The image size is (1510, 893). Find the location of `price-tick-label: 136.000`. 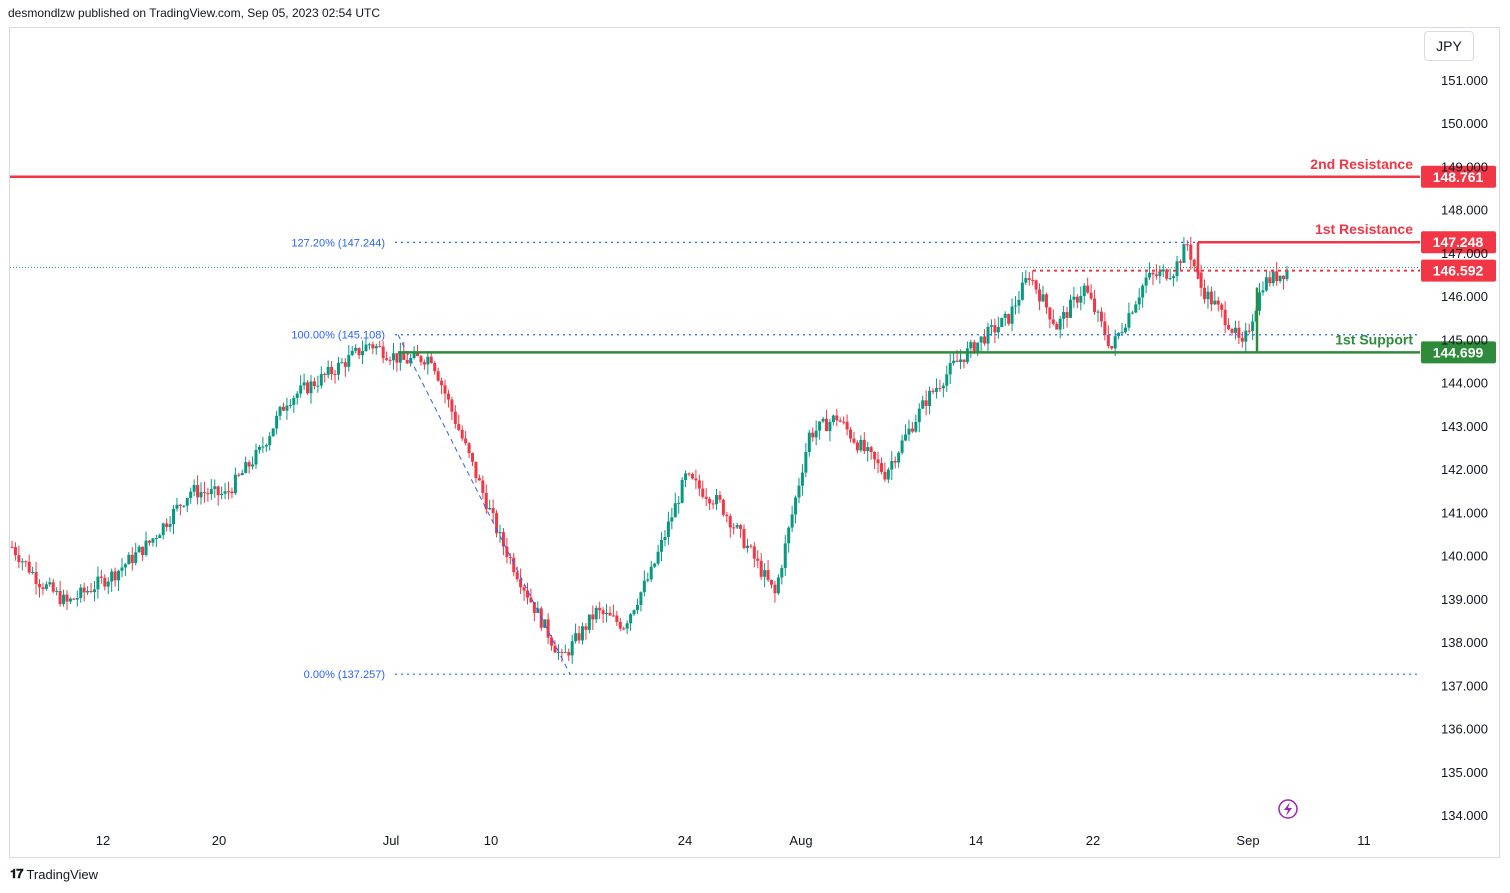

price-tick-label: 136.000 is located at coordinates (1464, 729).